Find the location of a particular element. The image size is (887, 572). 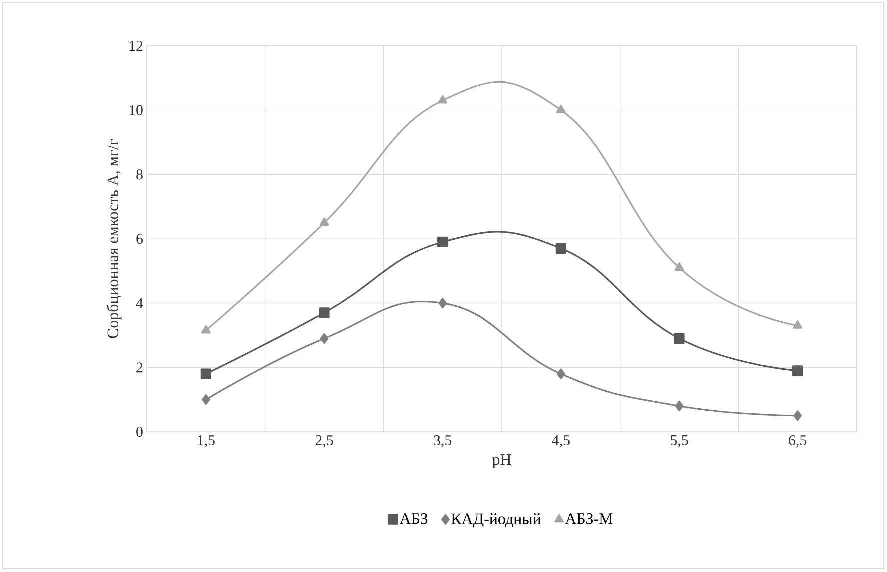

y-tick-label: 4 is located at coordinates (140, 303).